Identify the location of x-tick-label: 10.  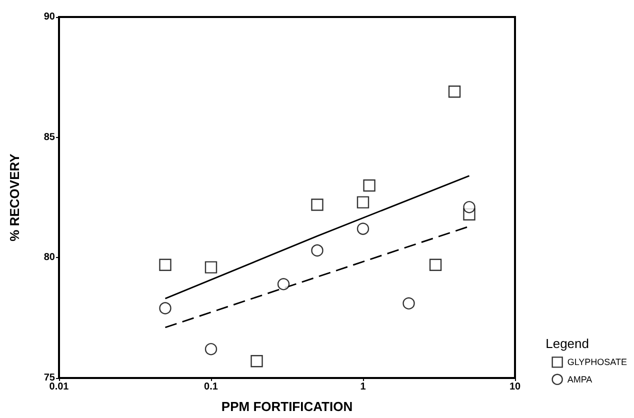
(515, 387).